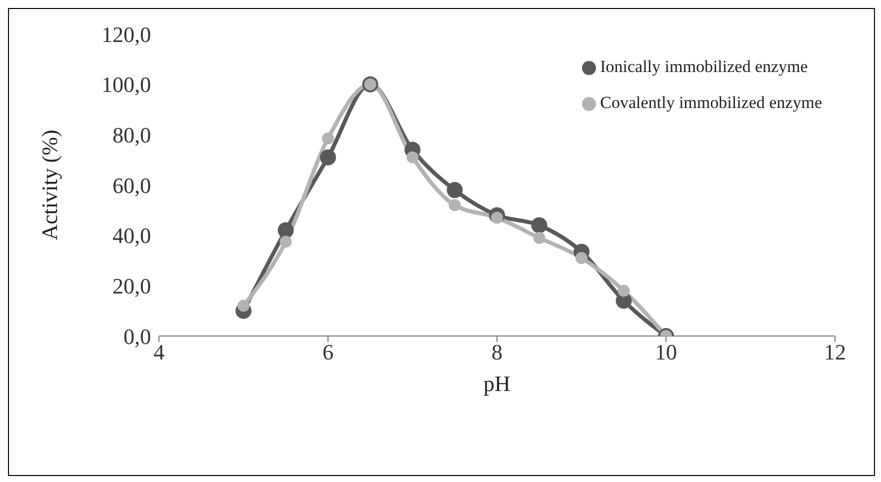 The width and height of the screenshot is (881, 482). What do you see at coordinates (131, 285) in the screenshot?
I see `y-tick-label: 20,0` at bounding box center [131, 285].